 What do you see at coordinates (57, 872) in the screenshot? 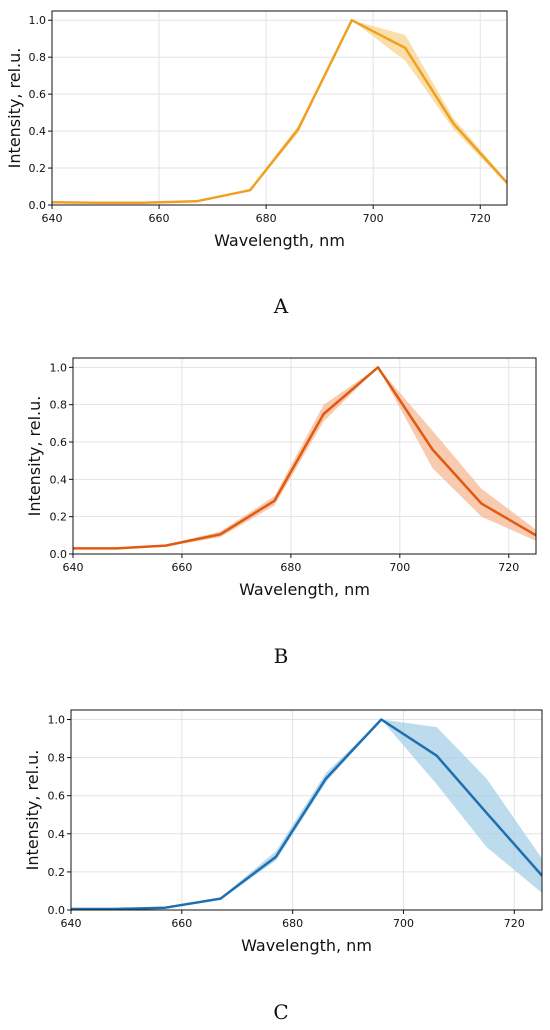
I see `chart-c-y-tick-label-1: 0.2` at bounding box center [57, 872].